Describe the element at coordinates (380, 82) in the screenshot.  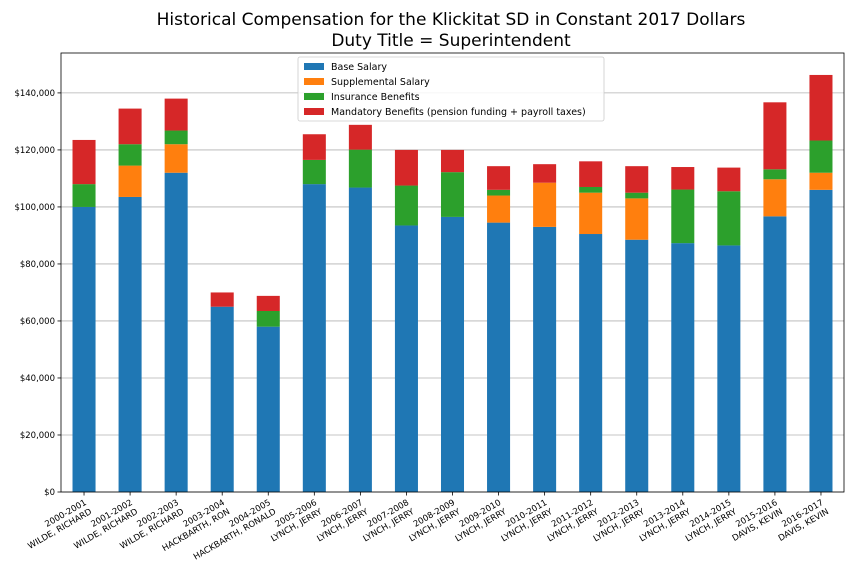
I see `legend-label: Supplemental Salary` at that location.